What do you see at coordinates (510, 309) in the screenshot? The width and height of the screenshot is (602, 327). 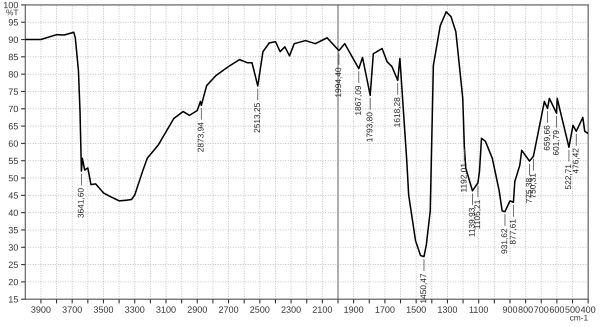 I see `x-tick-label: 900` at bounding box center [510, 309].